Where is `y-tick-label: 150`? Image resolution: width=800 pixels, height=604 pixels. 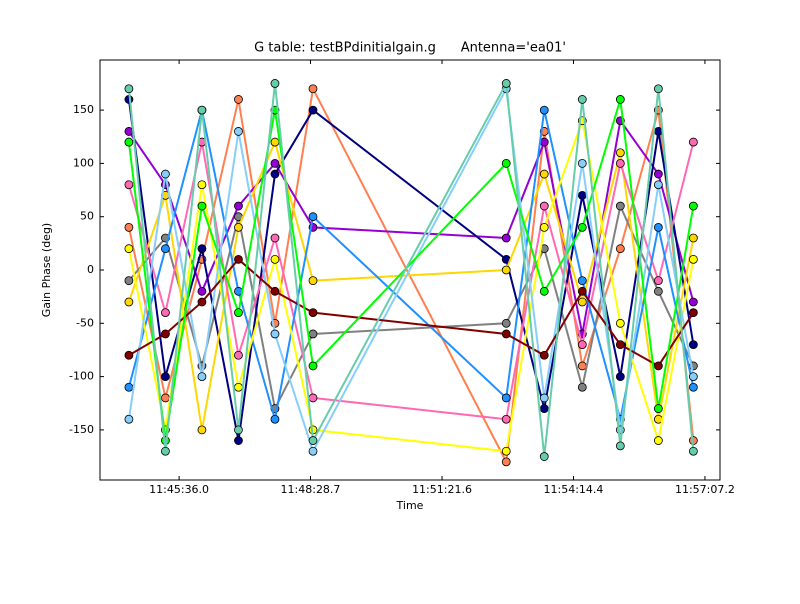 y-tick-label: 150 is located at coordinates (83, 109).